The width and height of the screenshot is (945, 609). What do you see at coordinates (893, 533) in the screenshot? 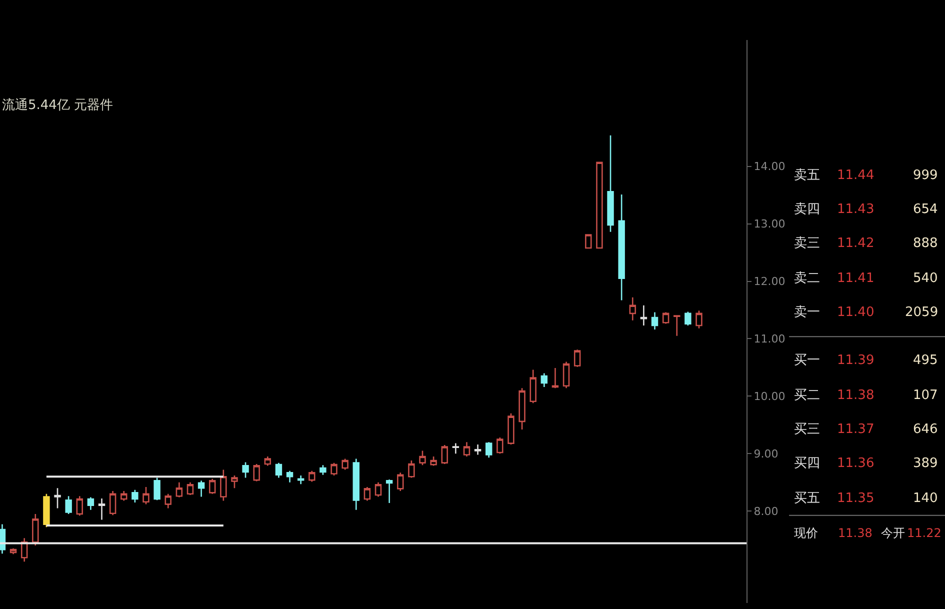
I see `text: 今开` at bounding box center [893, 533].